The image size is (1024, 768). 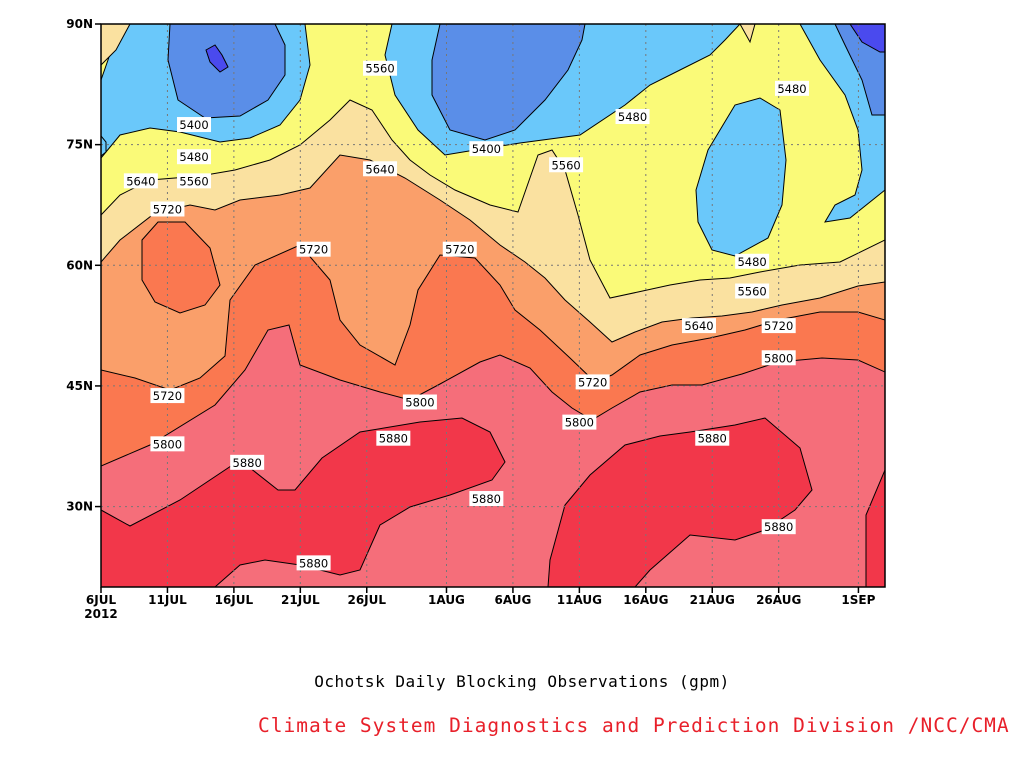 What do you see at coordinates (512, 600) in the screenshot?
I see `x-tick-label: 6AUG` at bounding box center [512, 600].